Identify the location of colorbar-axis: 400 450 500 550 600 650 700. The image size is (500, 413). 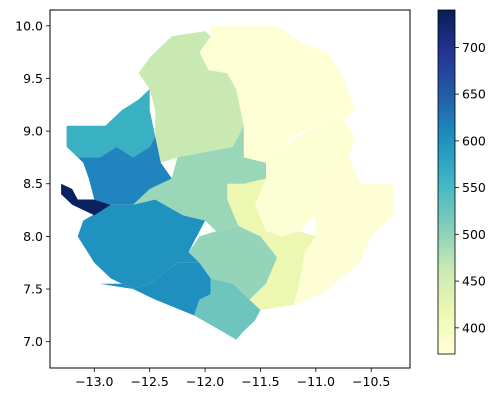
(470, 187).